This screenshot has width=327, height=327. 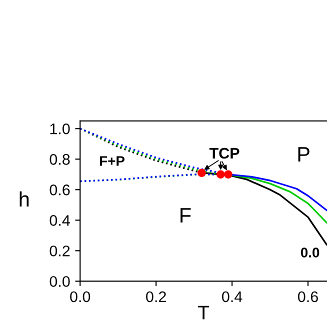 I want to click on annotation: F, so click(x=185, y=215).